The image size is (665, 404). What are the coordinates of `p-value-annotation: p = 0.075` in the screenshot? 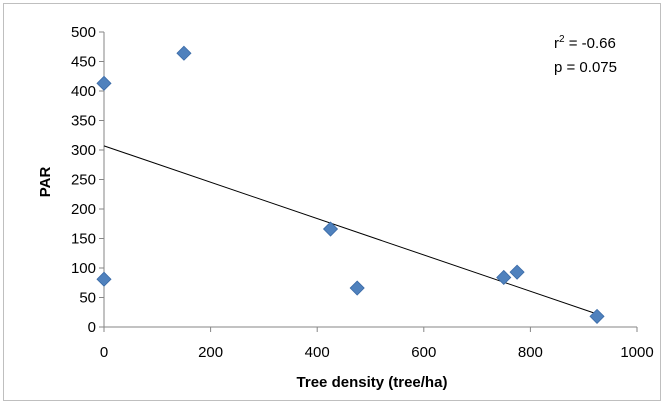 It's located at (585, 67).